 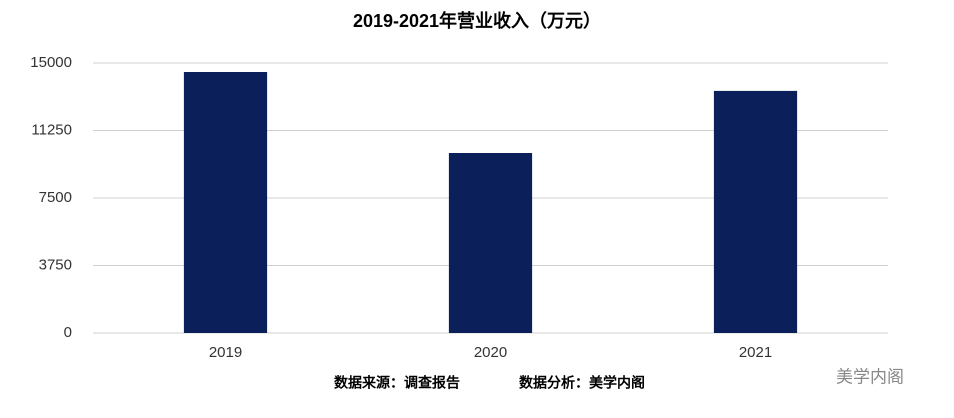 What do you see at coordinates (490, 352) in the screenshot?
I see `x-tick-label: 2020` at bounding box center [490, 352].